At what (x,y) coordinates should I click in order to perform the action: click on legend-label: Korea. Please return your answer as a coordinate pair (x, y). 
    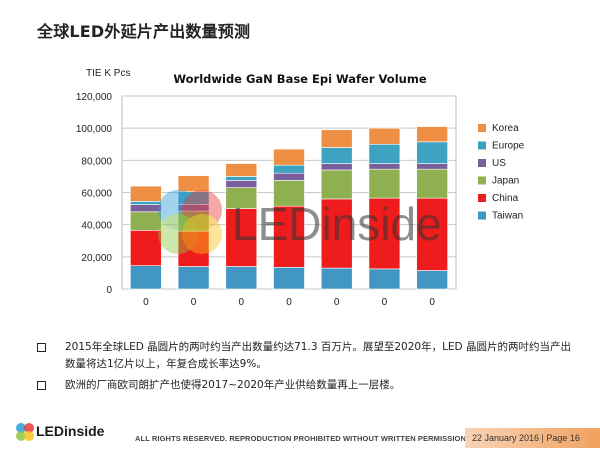
    Looking at the image, I should click on (505, 128).